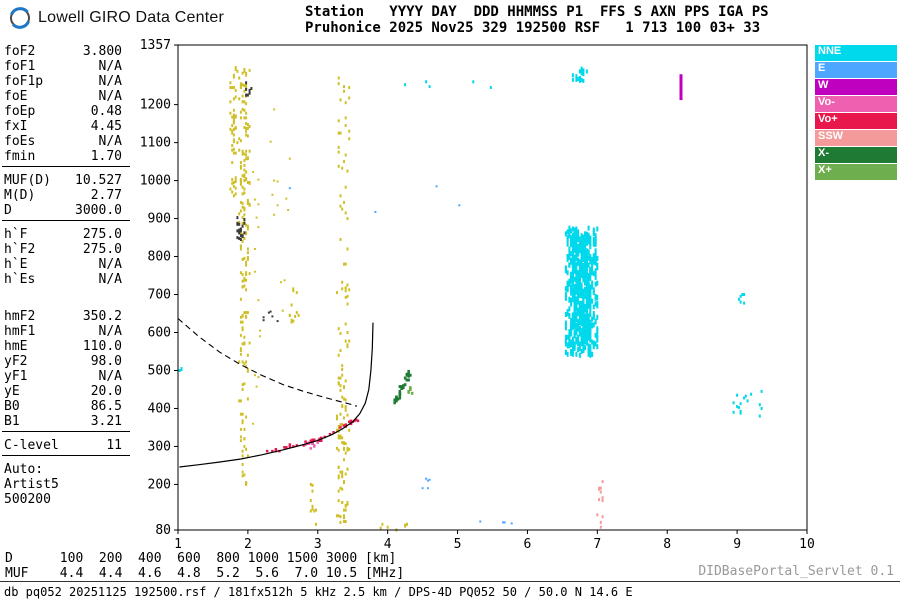 The width and height of the screenshot is (900, 600). Describe the element at coordinates (163, 530) in the screenshot. I see `y-tick-label: 80` at that location.